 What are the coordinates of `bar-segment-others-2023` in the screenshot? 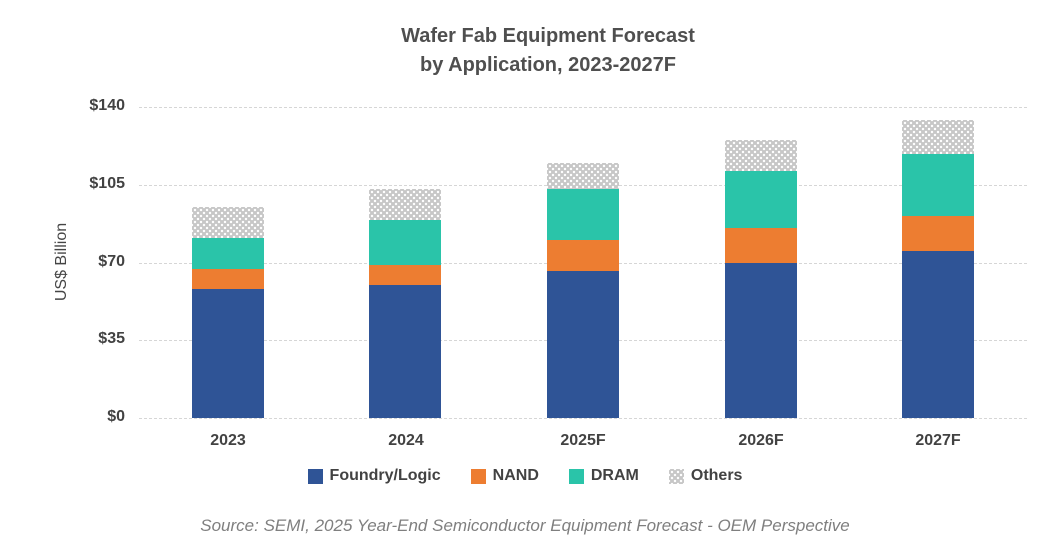 It's located at (228, 222).